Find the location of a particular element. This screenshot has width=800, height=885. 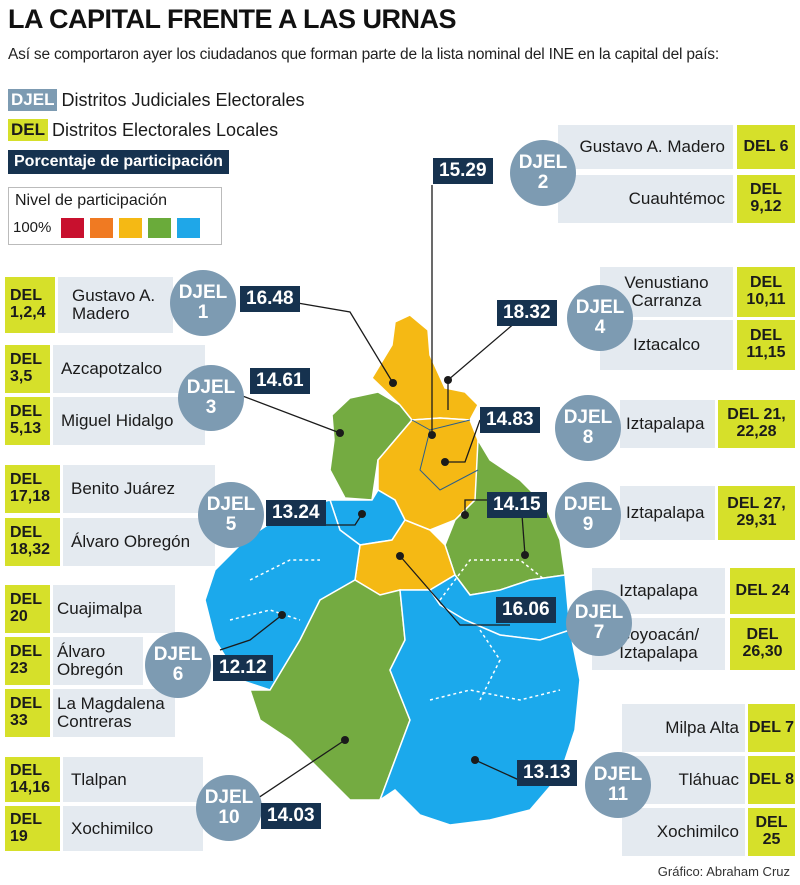

map-region-djel2 is located at coordinates (434, 474).